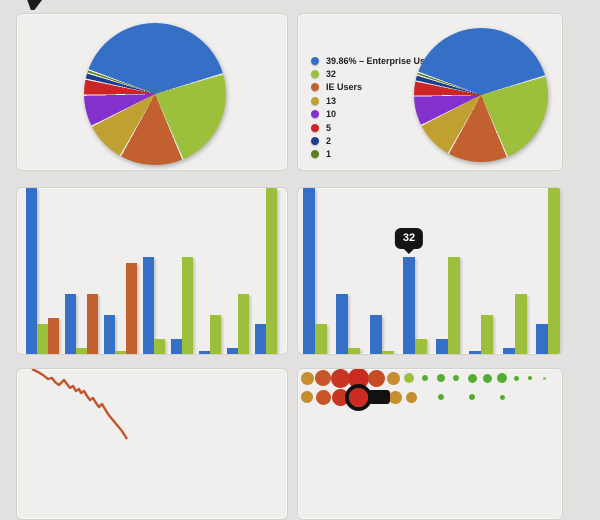 The width and height of the screenshot is (600, 520). What do you see at coordinates (379, 397) in the screenshot?
I see `highlight-cursor-icon` at bounding box center [379, 397].